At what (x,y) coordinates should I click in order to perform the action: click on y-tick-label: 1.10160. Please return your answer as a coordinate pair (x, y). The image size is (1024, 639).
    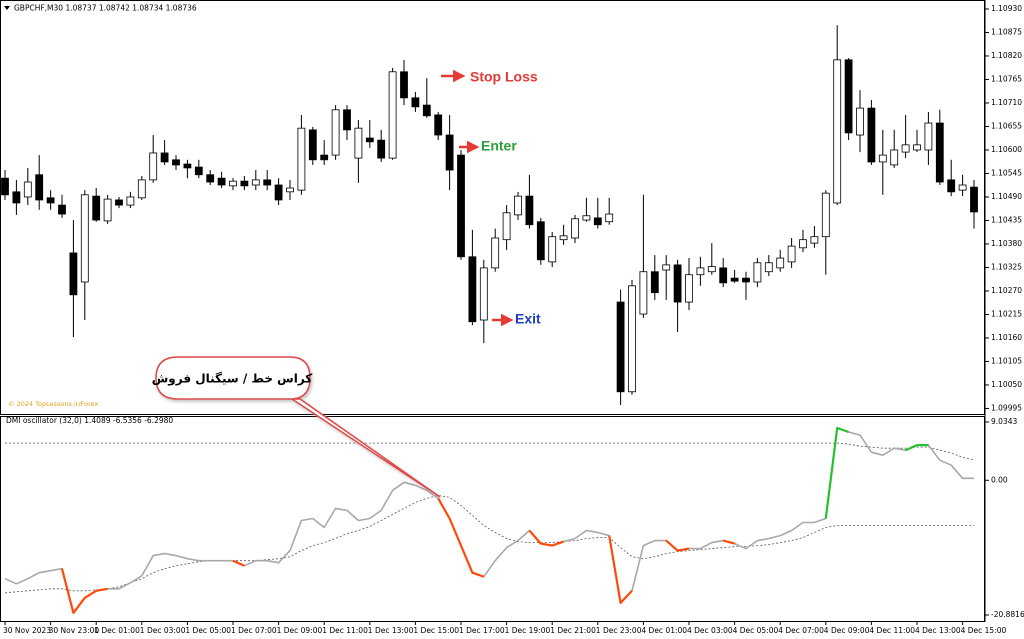
    Looking at the image, I should click on (1006, 337).